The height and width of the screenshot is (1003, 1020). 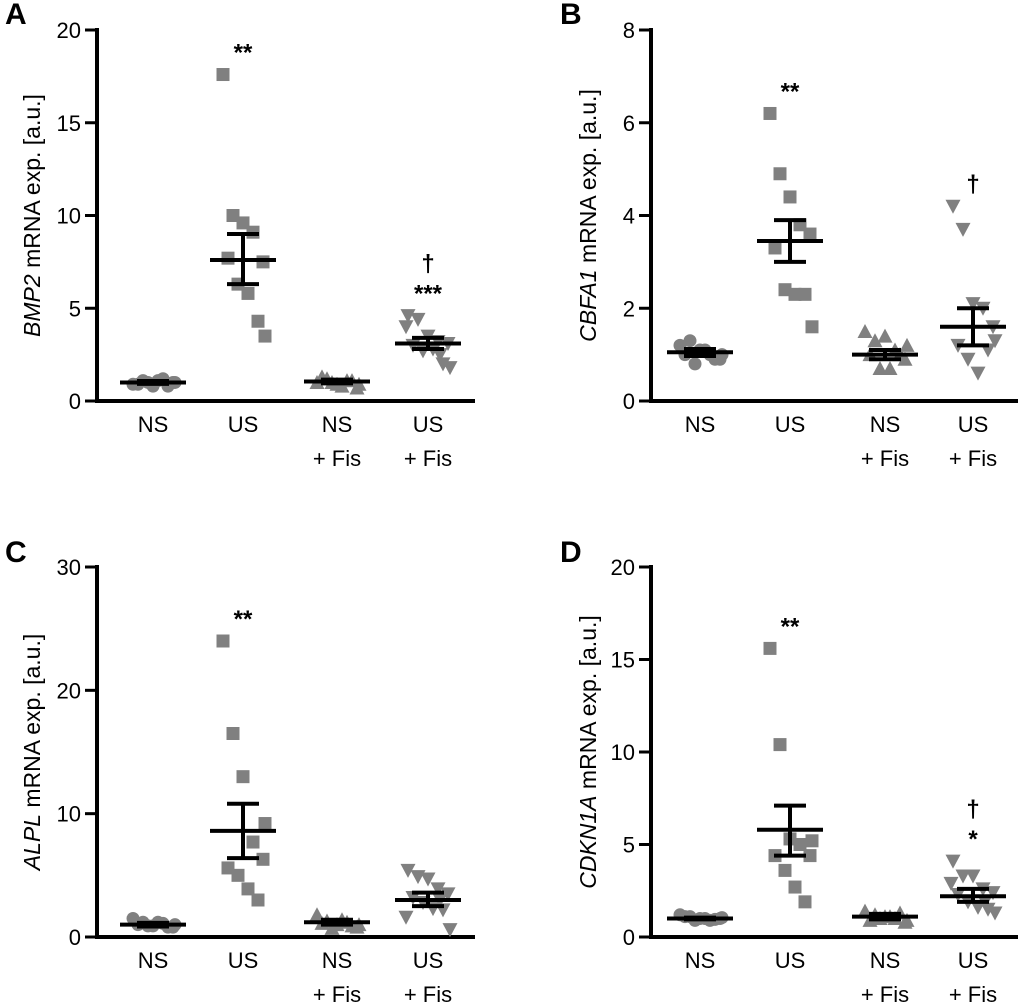 What do you see at coordinates (337, 458) in the screenshot?
I see `category-label-line2: + Fis` at bounding box center [337, 458].